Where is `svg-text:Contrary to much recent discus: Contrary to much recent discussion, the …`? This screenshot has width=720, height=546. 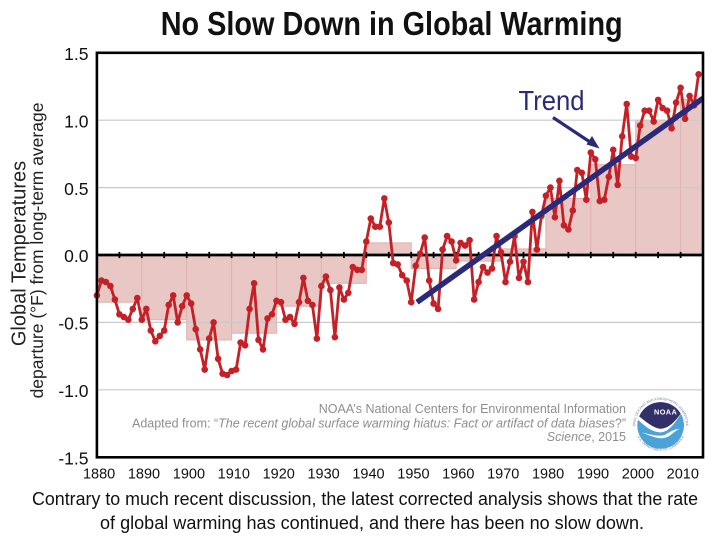
svg-text:Contrary to much recent discus: Contrary to much recent discussion, the … is located at coordinates (365, 498).